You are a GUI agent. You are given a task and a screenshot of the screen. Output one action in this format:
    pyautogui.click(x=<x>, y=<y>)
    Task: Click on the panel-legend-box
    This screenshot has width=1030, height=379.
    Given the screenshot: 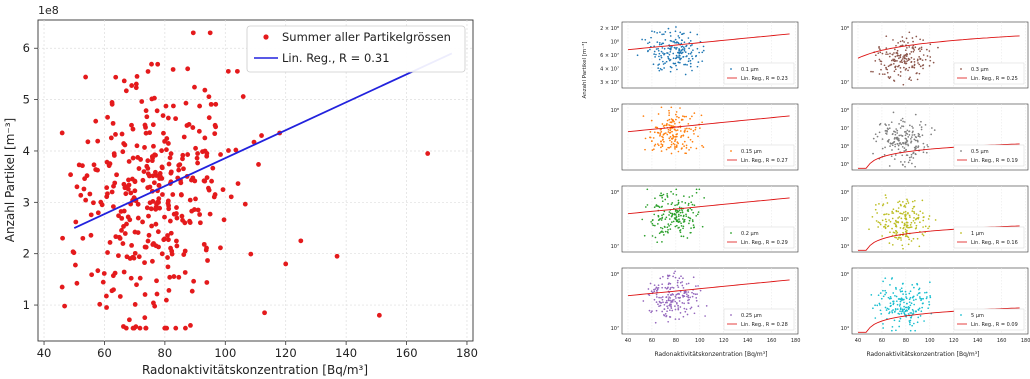 What is the action you would take?
    pyautogui.click(x=759, y=319)
    